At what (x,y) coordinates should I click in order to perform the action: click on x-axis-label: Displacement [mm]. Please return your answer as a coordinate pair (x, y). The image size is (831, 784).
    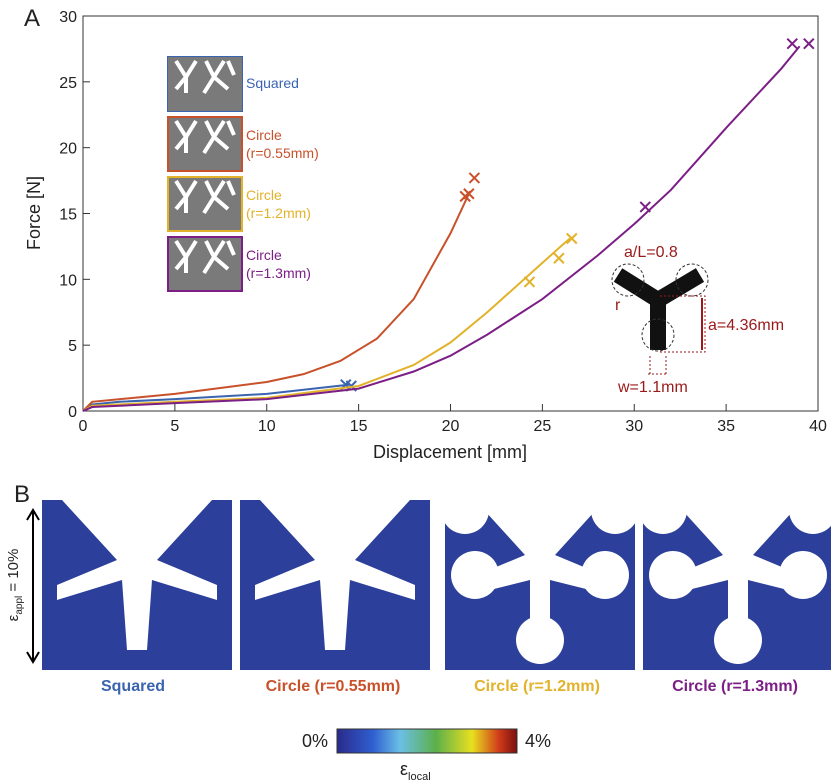
    Looking at the image, I should click on (450, 452).